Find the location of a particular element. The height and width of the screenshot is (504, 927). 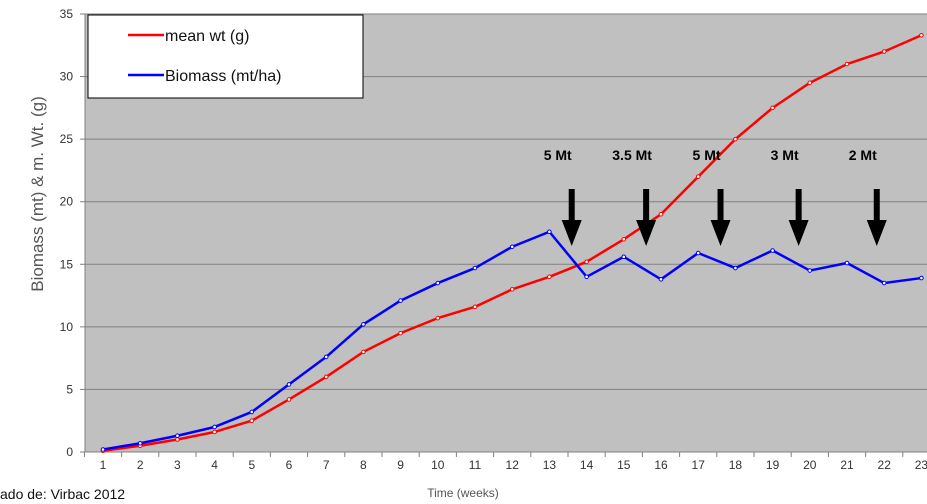

x-tick-label-21: 21 is located at coordinates (847, 465).